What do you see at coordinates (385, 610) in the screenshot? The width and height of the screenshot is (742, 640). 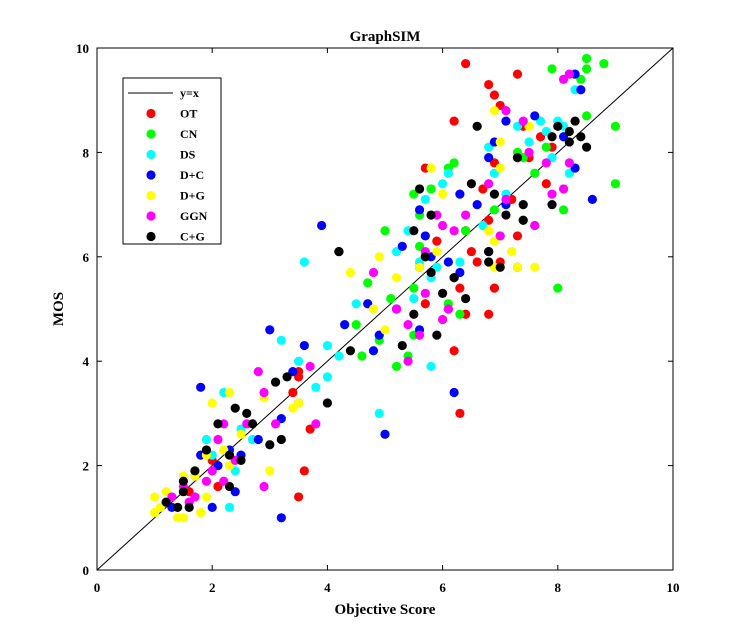 I see `x-axis-label: Objective Score` at bounding box center [385, 610].